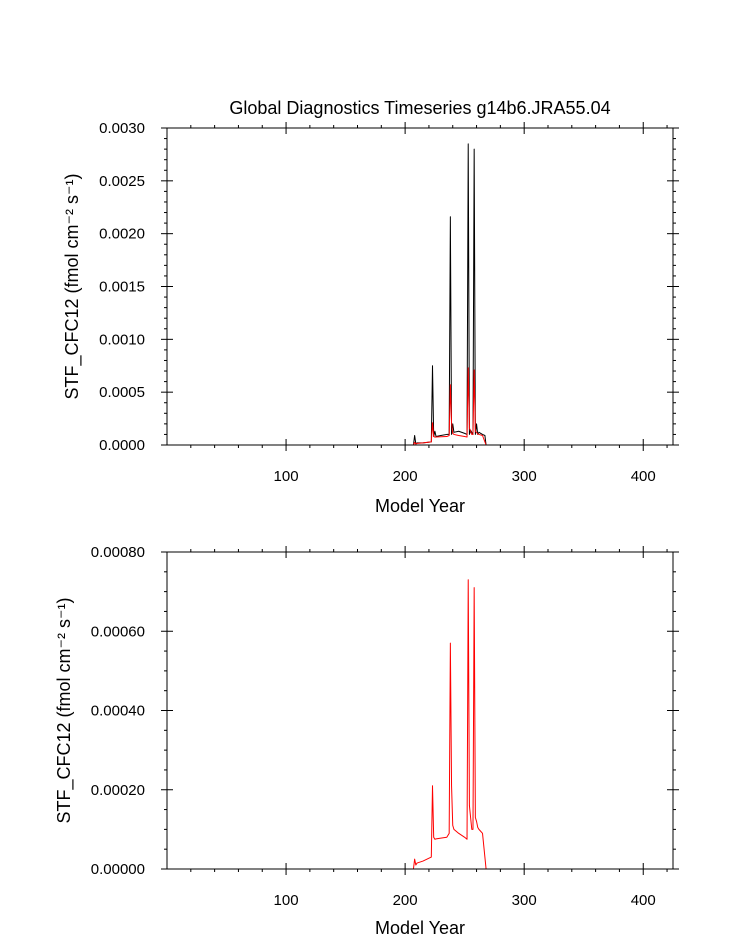  Describe the element at coordinates (122, 234) in the screenshot. I see `y-tick-label: 0.0020` at that location.